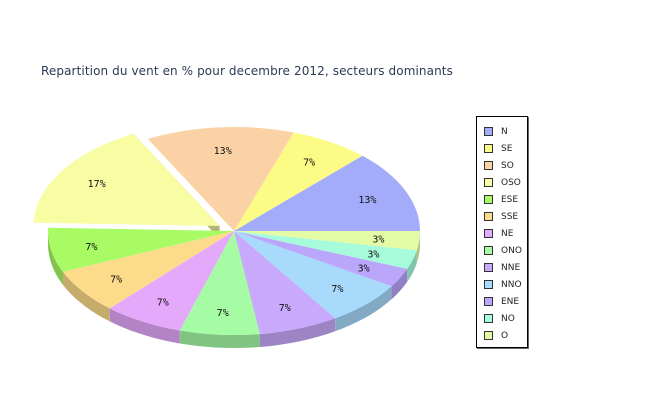 The height and width of the screenshot is (400, 650). I want to click on slice-label-oso: 17%, so click(97, 184).